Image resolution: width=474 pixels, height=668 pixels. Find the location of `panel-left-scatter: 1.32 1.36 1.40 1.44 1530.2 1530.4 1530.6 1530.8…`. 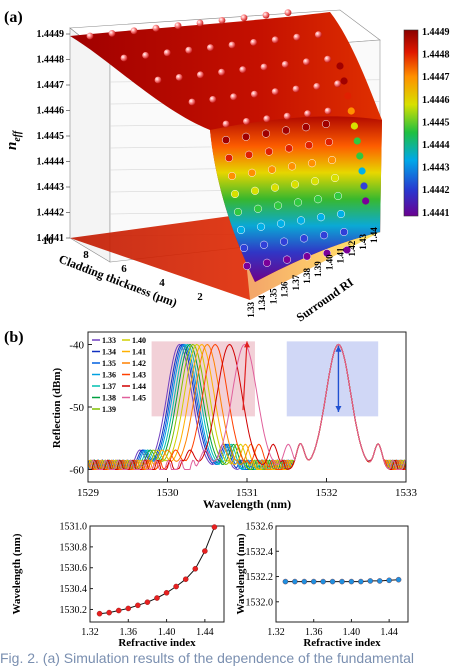

panel-left-scatter: 1.32 1.36 1.40 1.44 1530.2 1530.4 1530.6 1530.8… is located at coordinates (118, 585).